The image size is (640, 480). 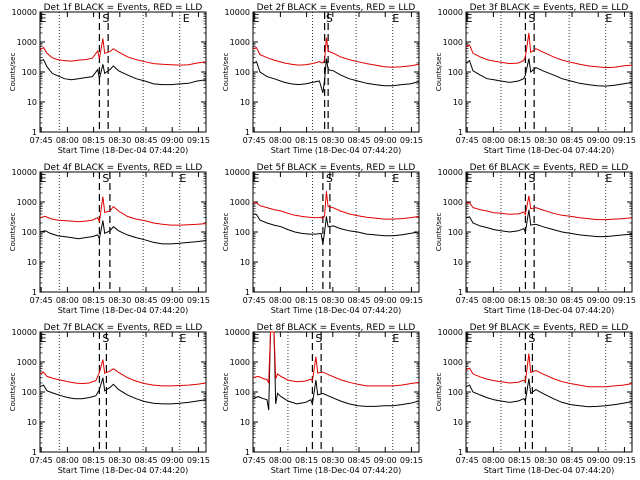 I want to click on panel-title: Det 6f BLACK = Events, RED = LLD, so click(x=549, y=168).